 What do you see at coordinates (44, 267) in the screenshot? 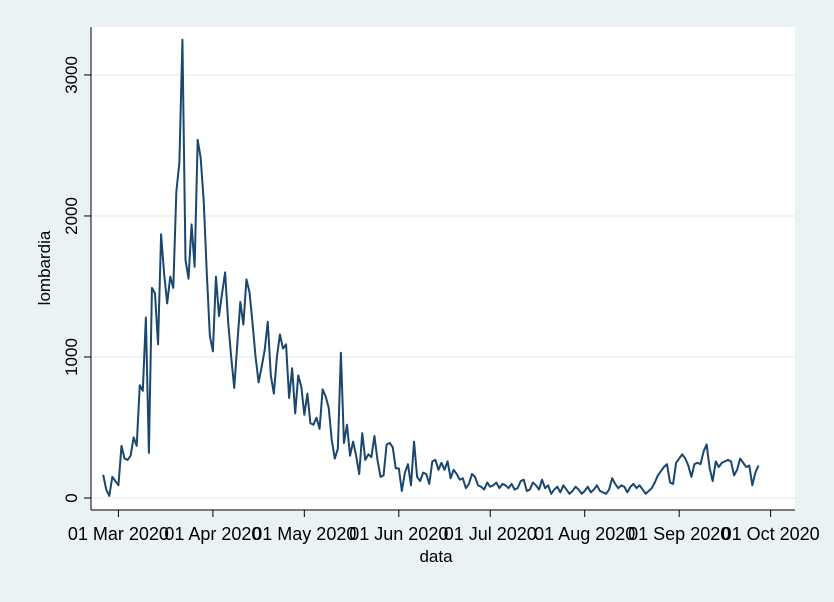
I see `y-axis-title: lombardia` at bounding box center [44, 267].